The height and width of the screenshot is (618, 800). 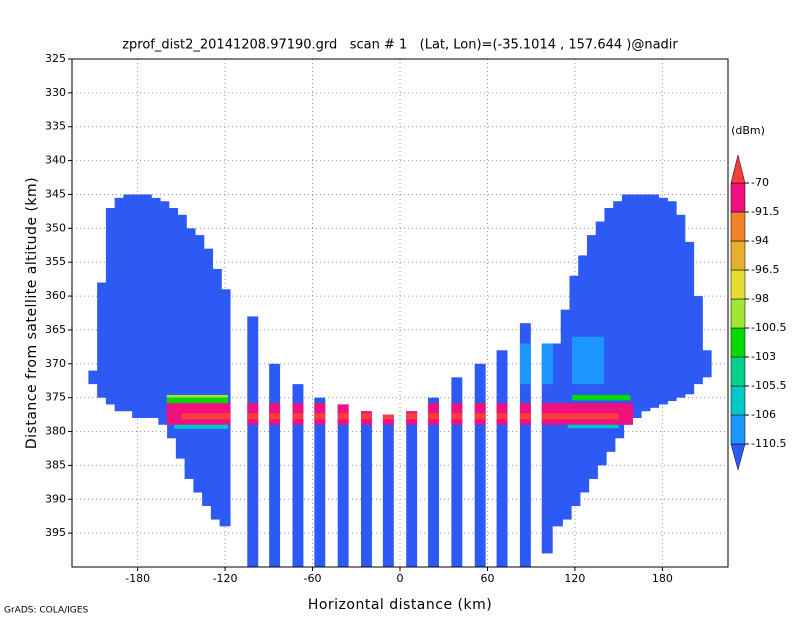 I want to click on colorbar-high, so click(x=738, y=169).